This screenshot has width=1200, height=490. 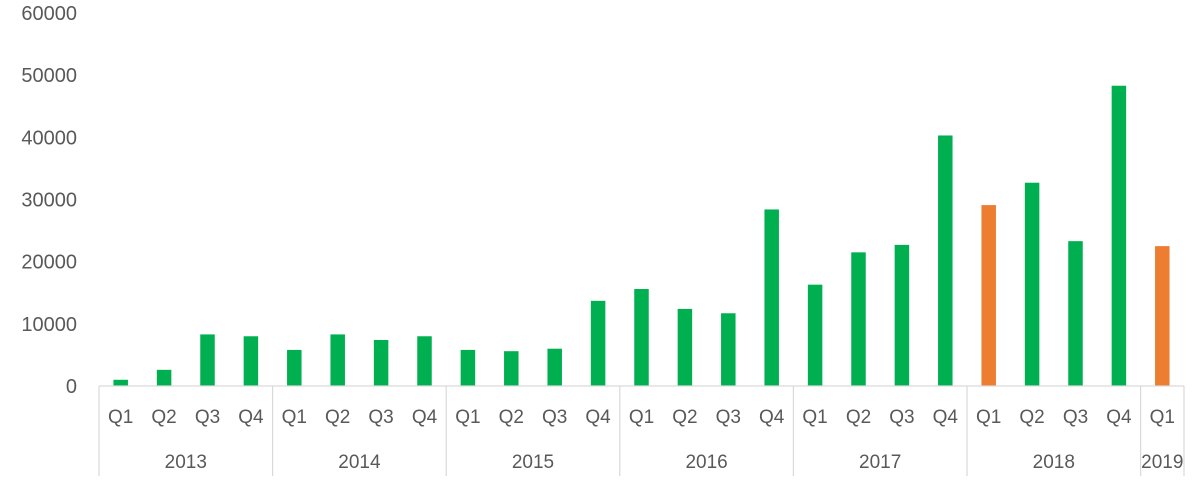 What do you see at coordinates (49, 263) in the screenshot?
I see `y-tick-label: 20000` at bounding box center [49, 263].